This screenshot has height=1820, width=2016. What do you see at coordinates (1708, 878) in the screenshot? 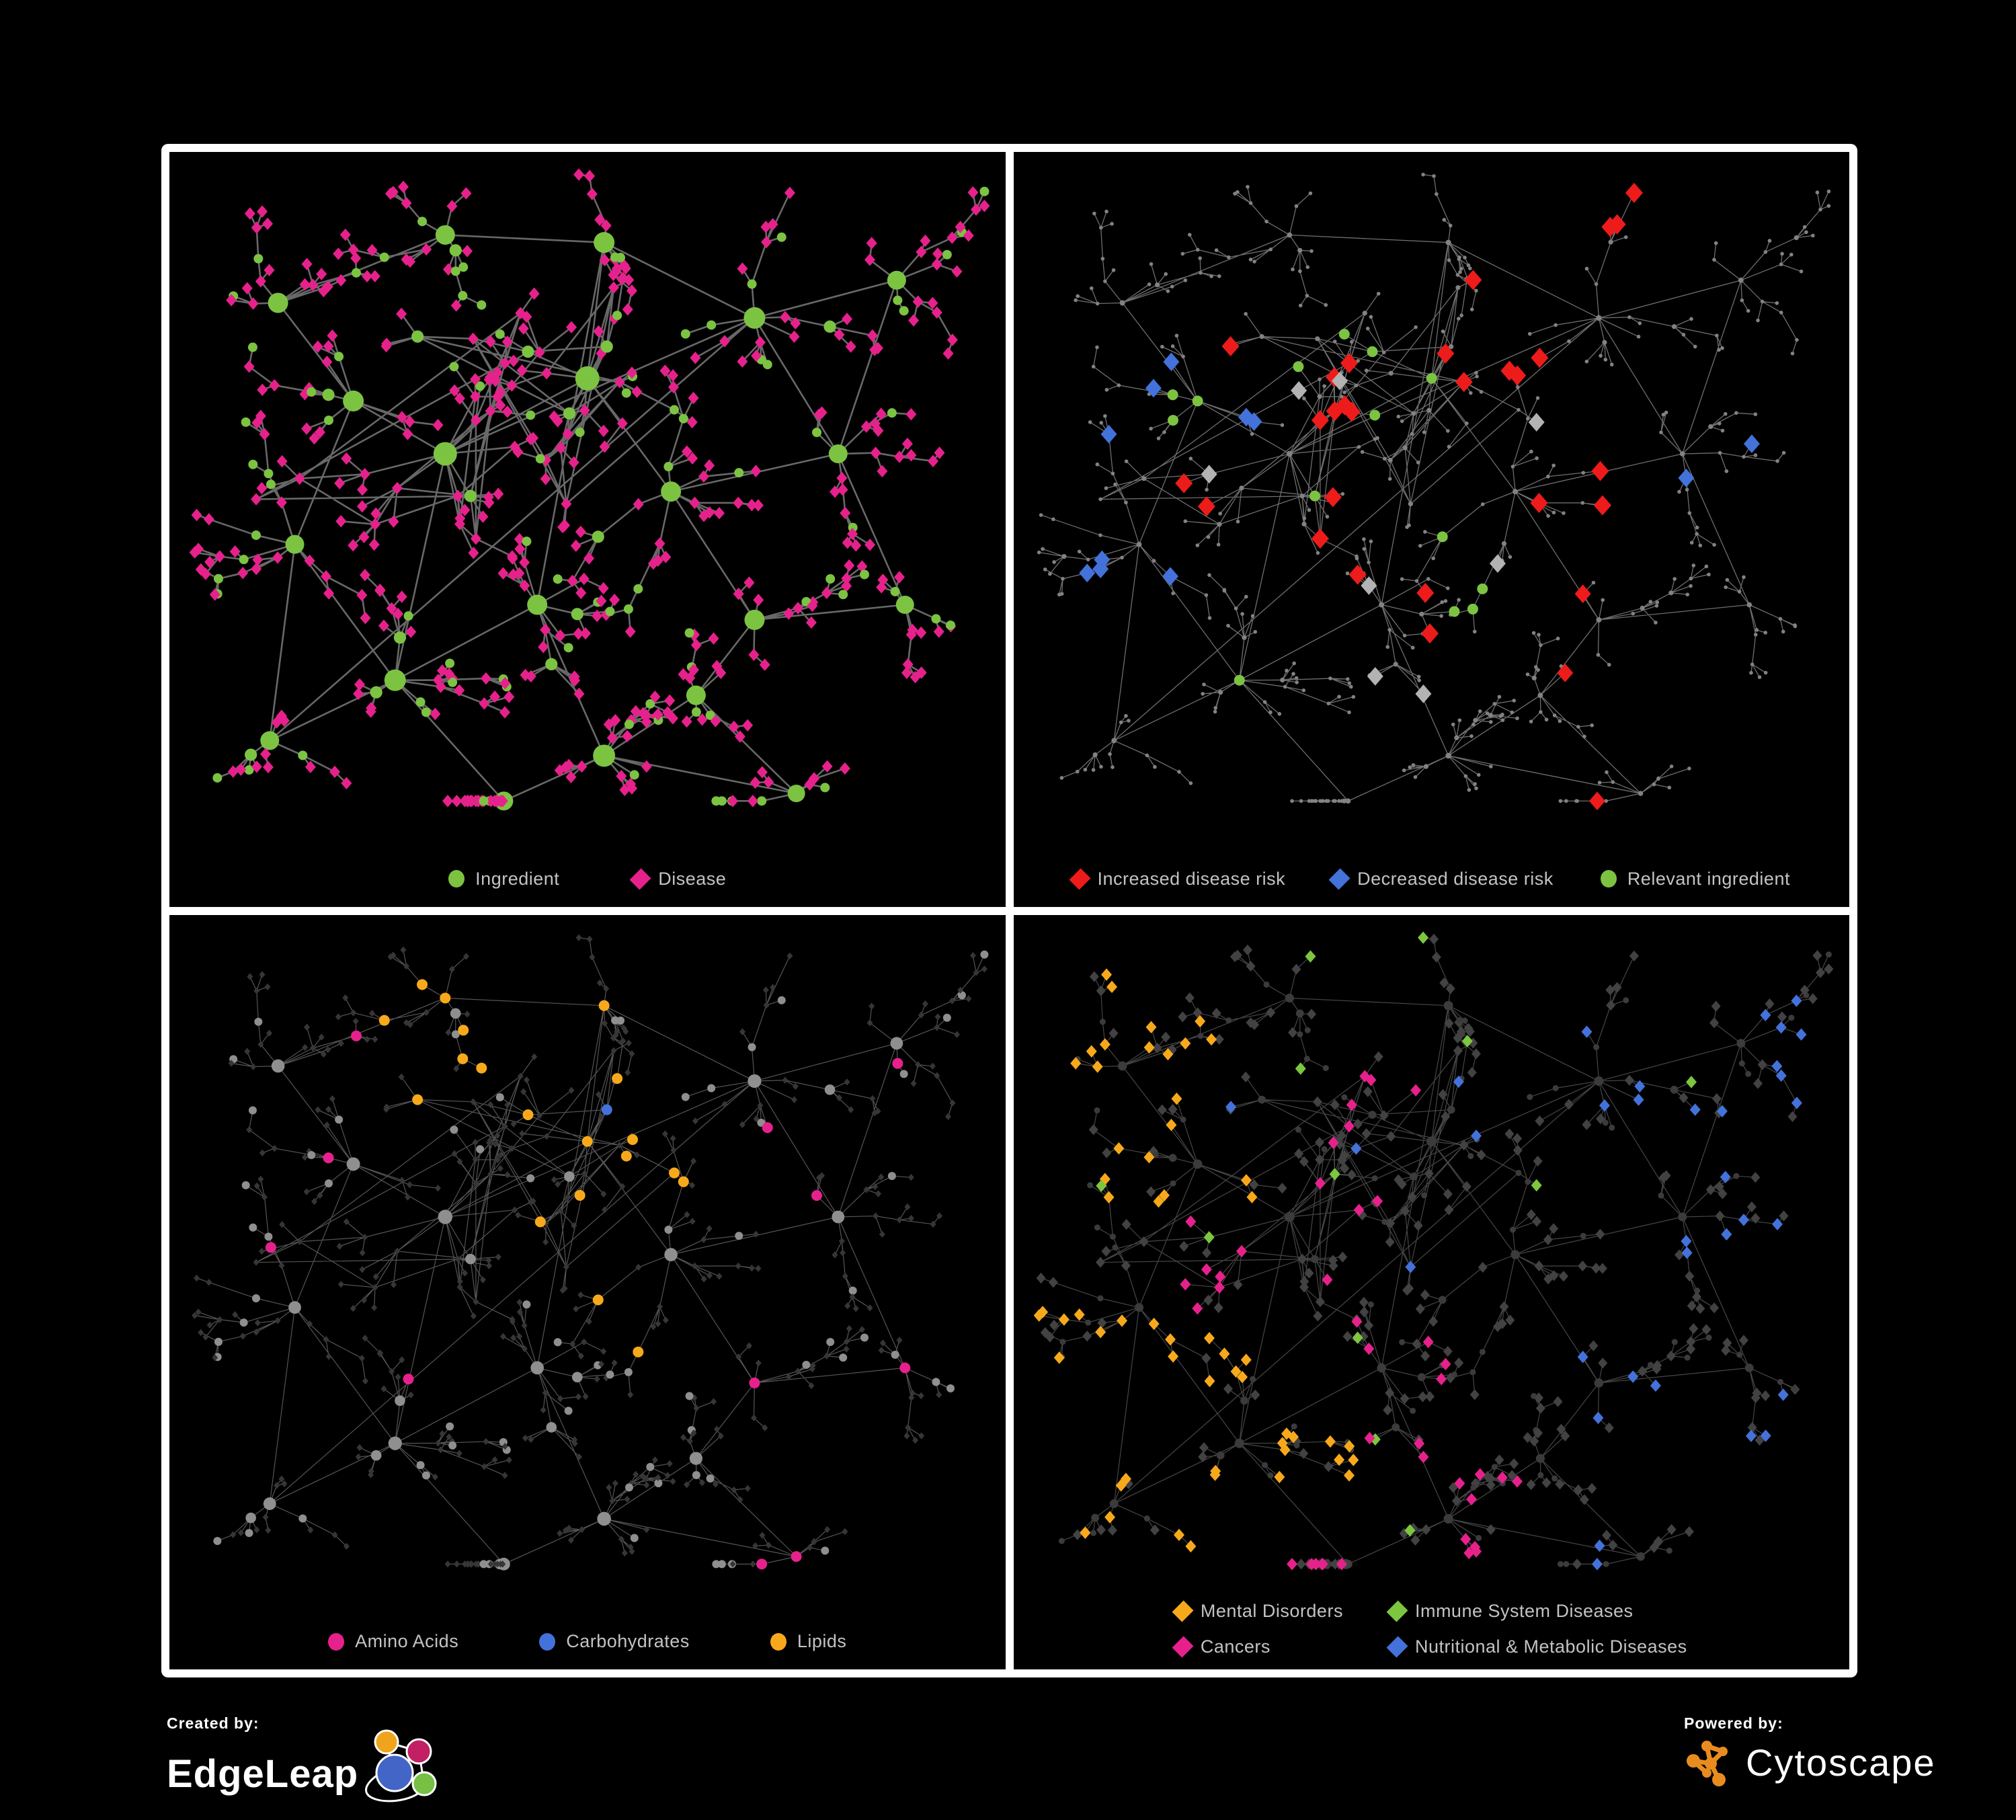
I see `legend-label: Relevant ingredient` at bounding box center [1708, 878].